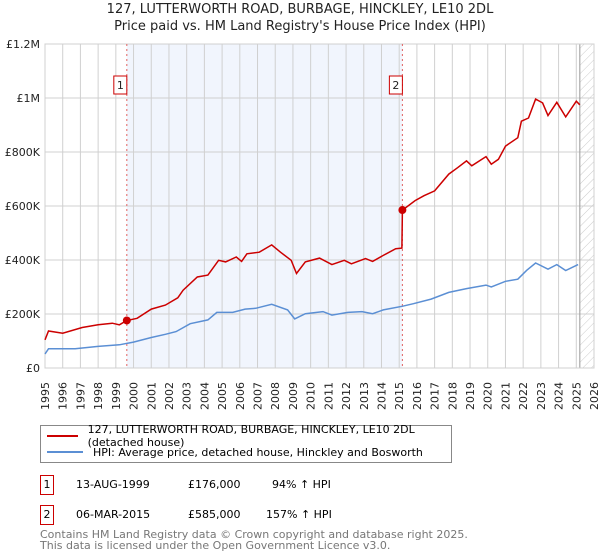 Image resolution: width=600 pixels, height=560 pixels. I want to click on x-tick-label: 1999, so click(116, 396).